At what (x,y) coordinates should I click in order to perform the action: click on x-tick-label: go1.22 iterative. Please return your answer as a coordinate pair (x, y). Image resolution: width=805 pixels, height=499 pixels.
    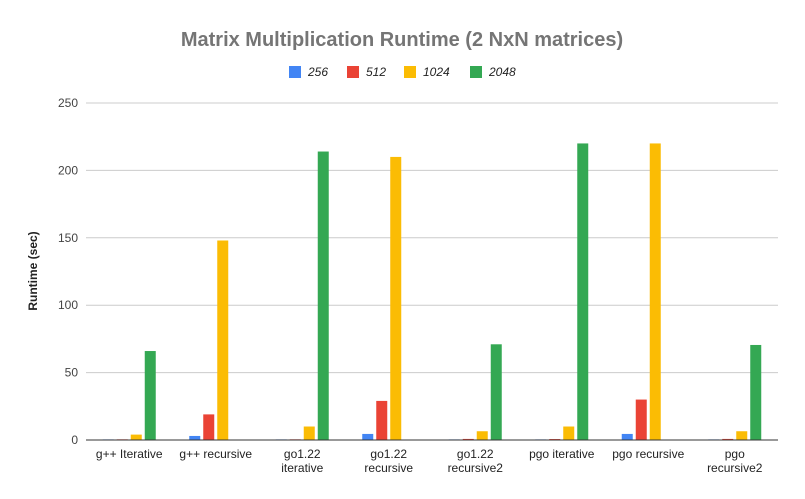
    Looking at the image, I should click on (302, 461).